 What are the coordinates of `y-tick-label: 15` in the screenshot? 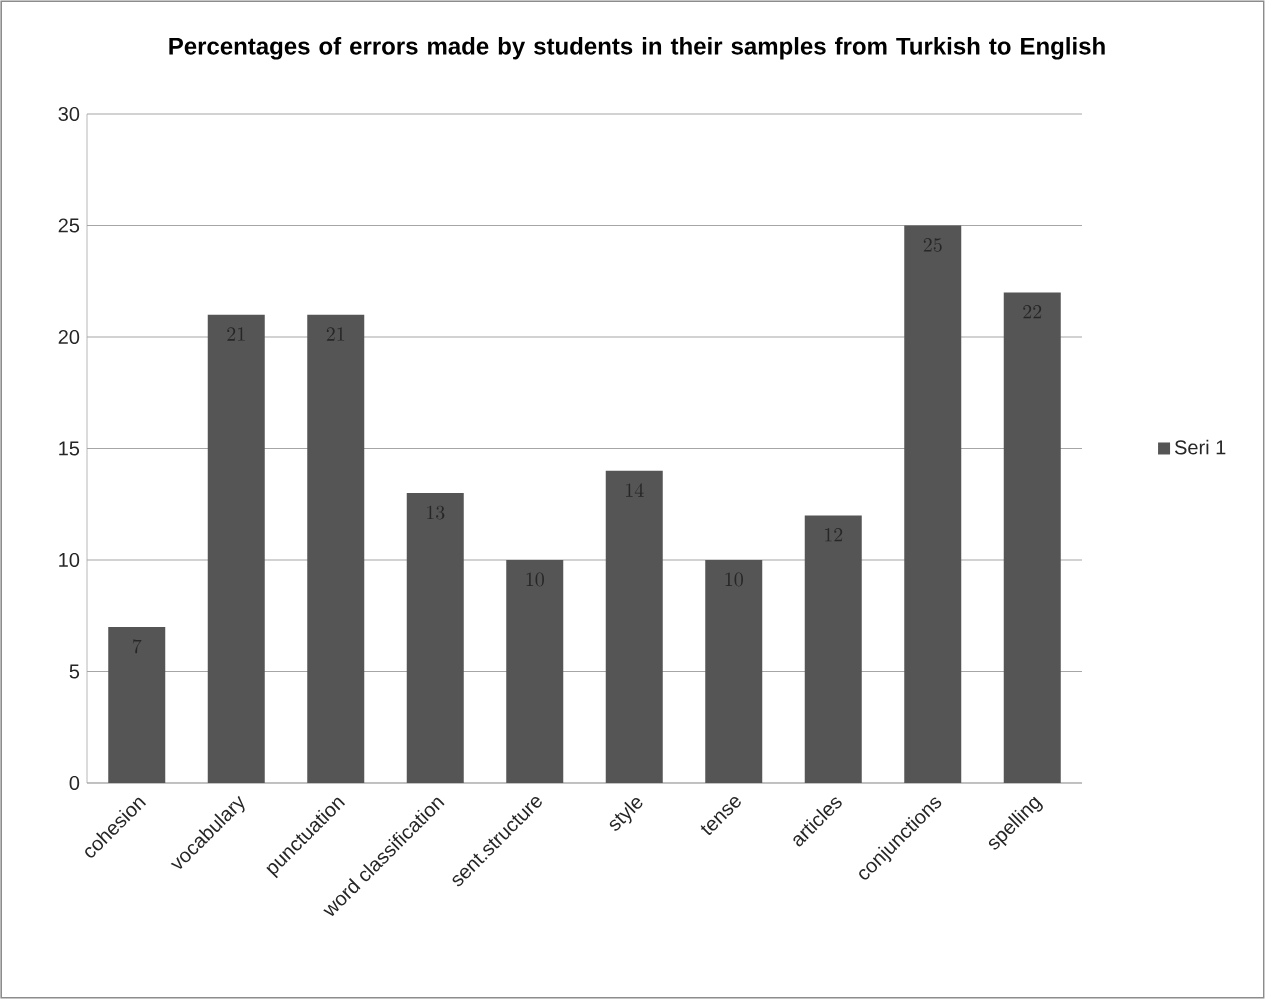 It's located at (69, 448).